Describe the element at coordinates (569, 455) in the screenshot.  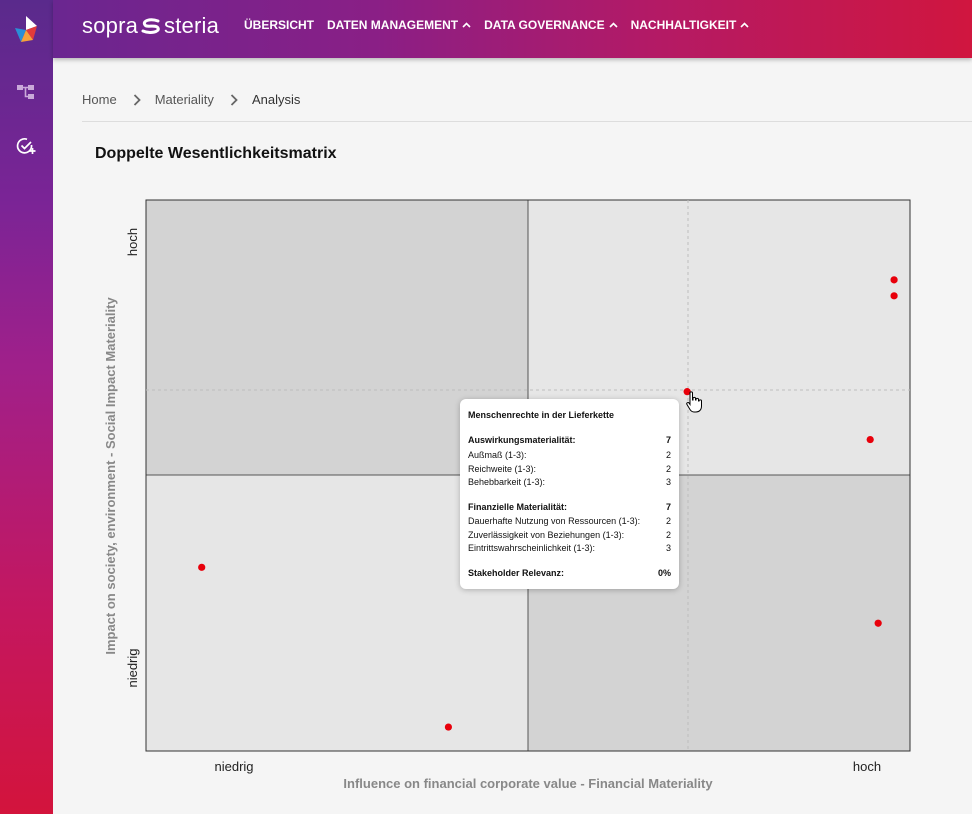
I see `tooltip-row: Außmaß (1-3): 2` at that location.